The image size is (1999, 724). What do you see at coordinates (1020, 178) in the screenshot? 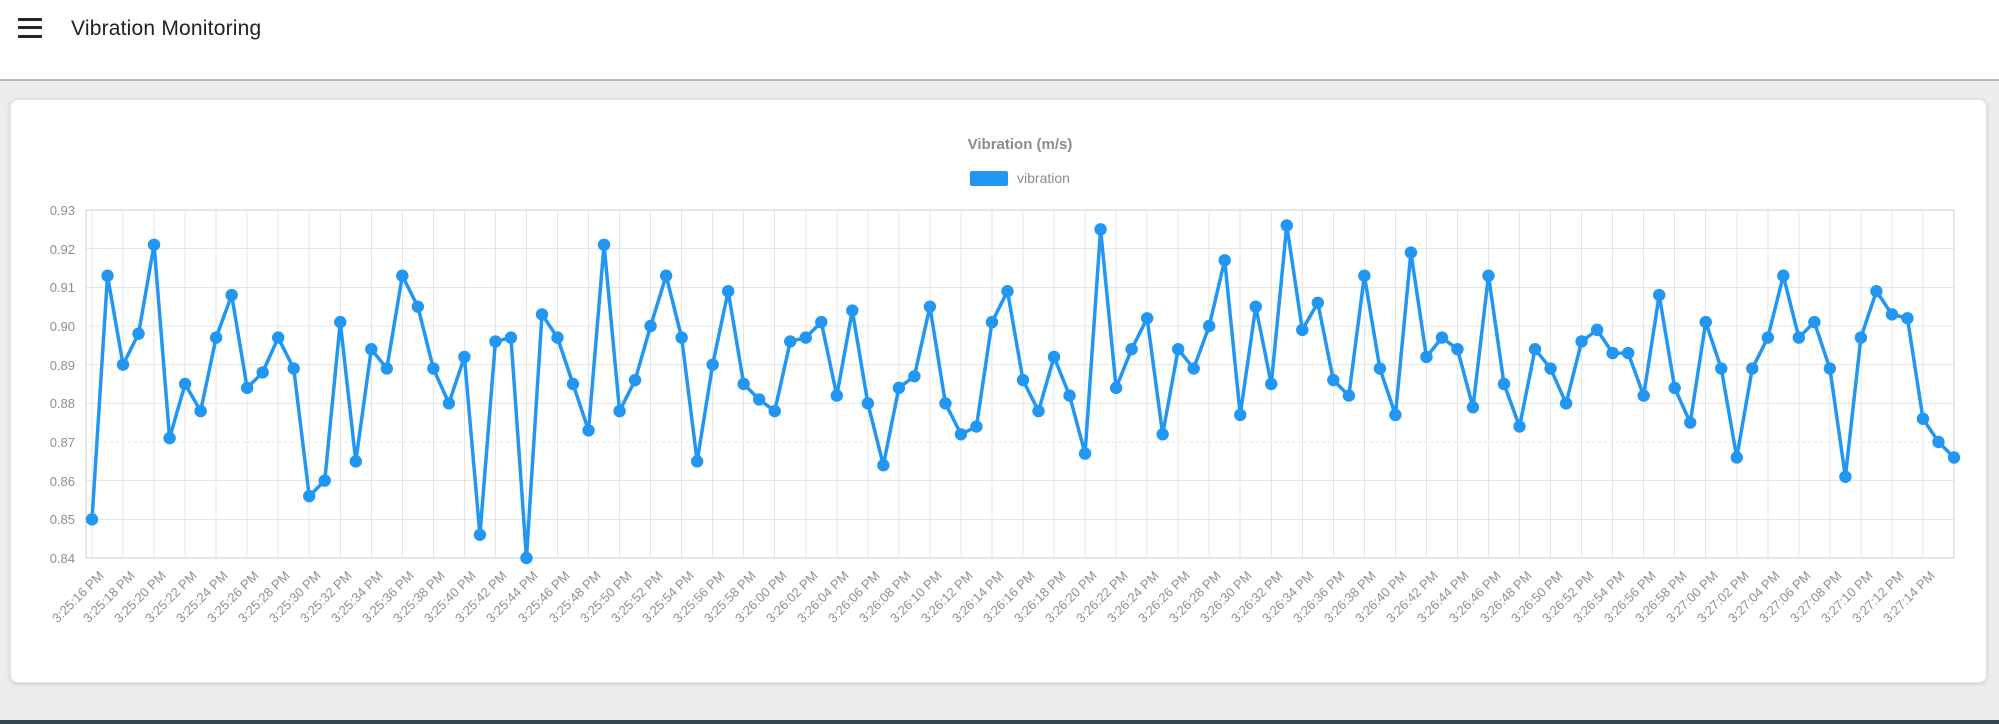
I see `legend-item-vibration: vibration` at bounding box center [1020, 178].